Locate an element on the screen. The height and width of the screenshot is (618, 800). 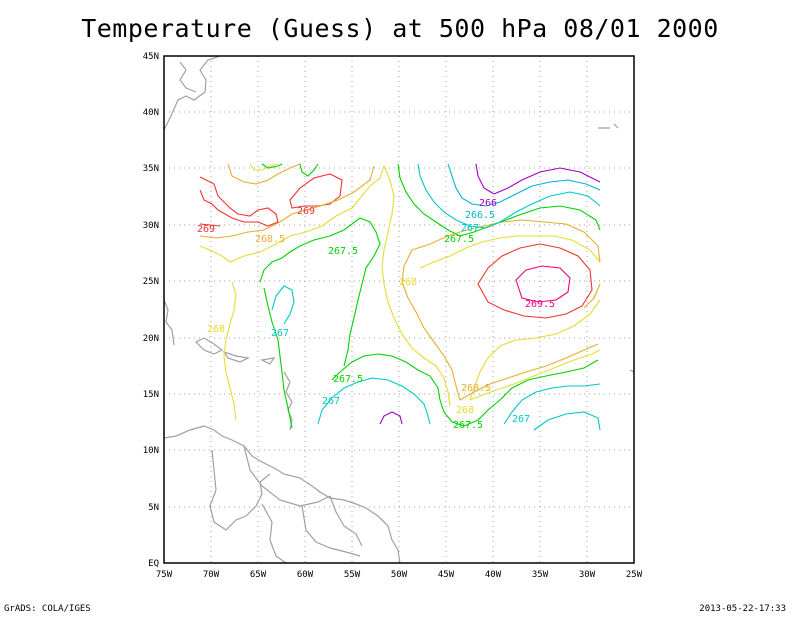
contour-label: 269.5 is located at coordinates (540, 304).